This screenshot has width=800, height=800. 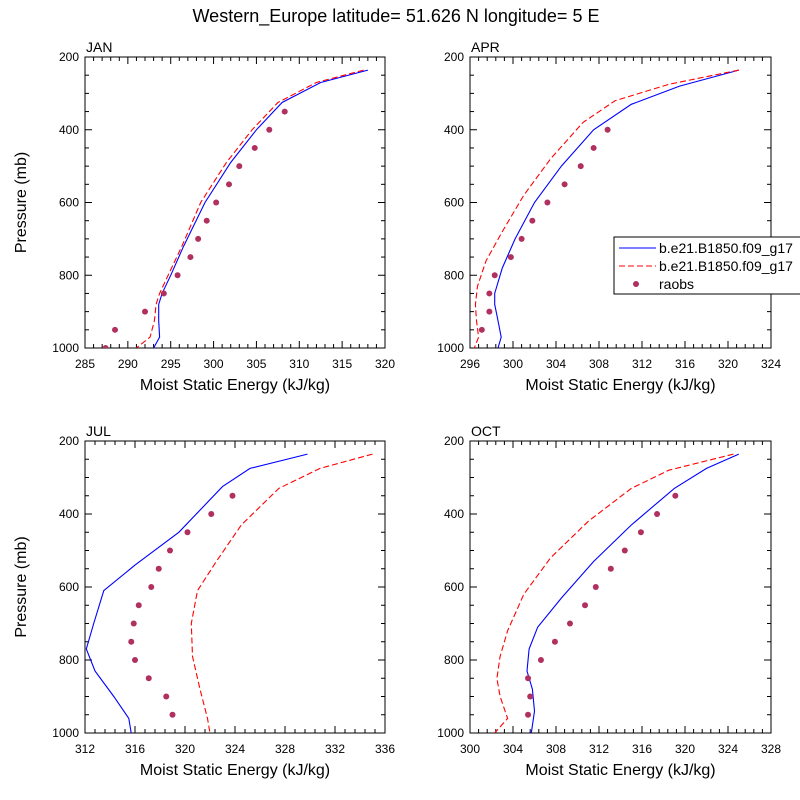 I want to click on x-tick-label: 310, so click(x=299, y=364).